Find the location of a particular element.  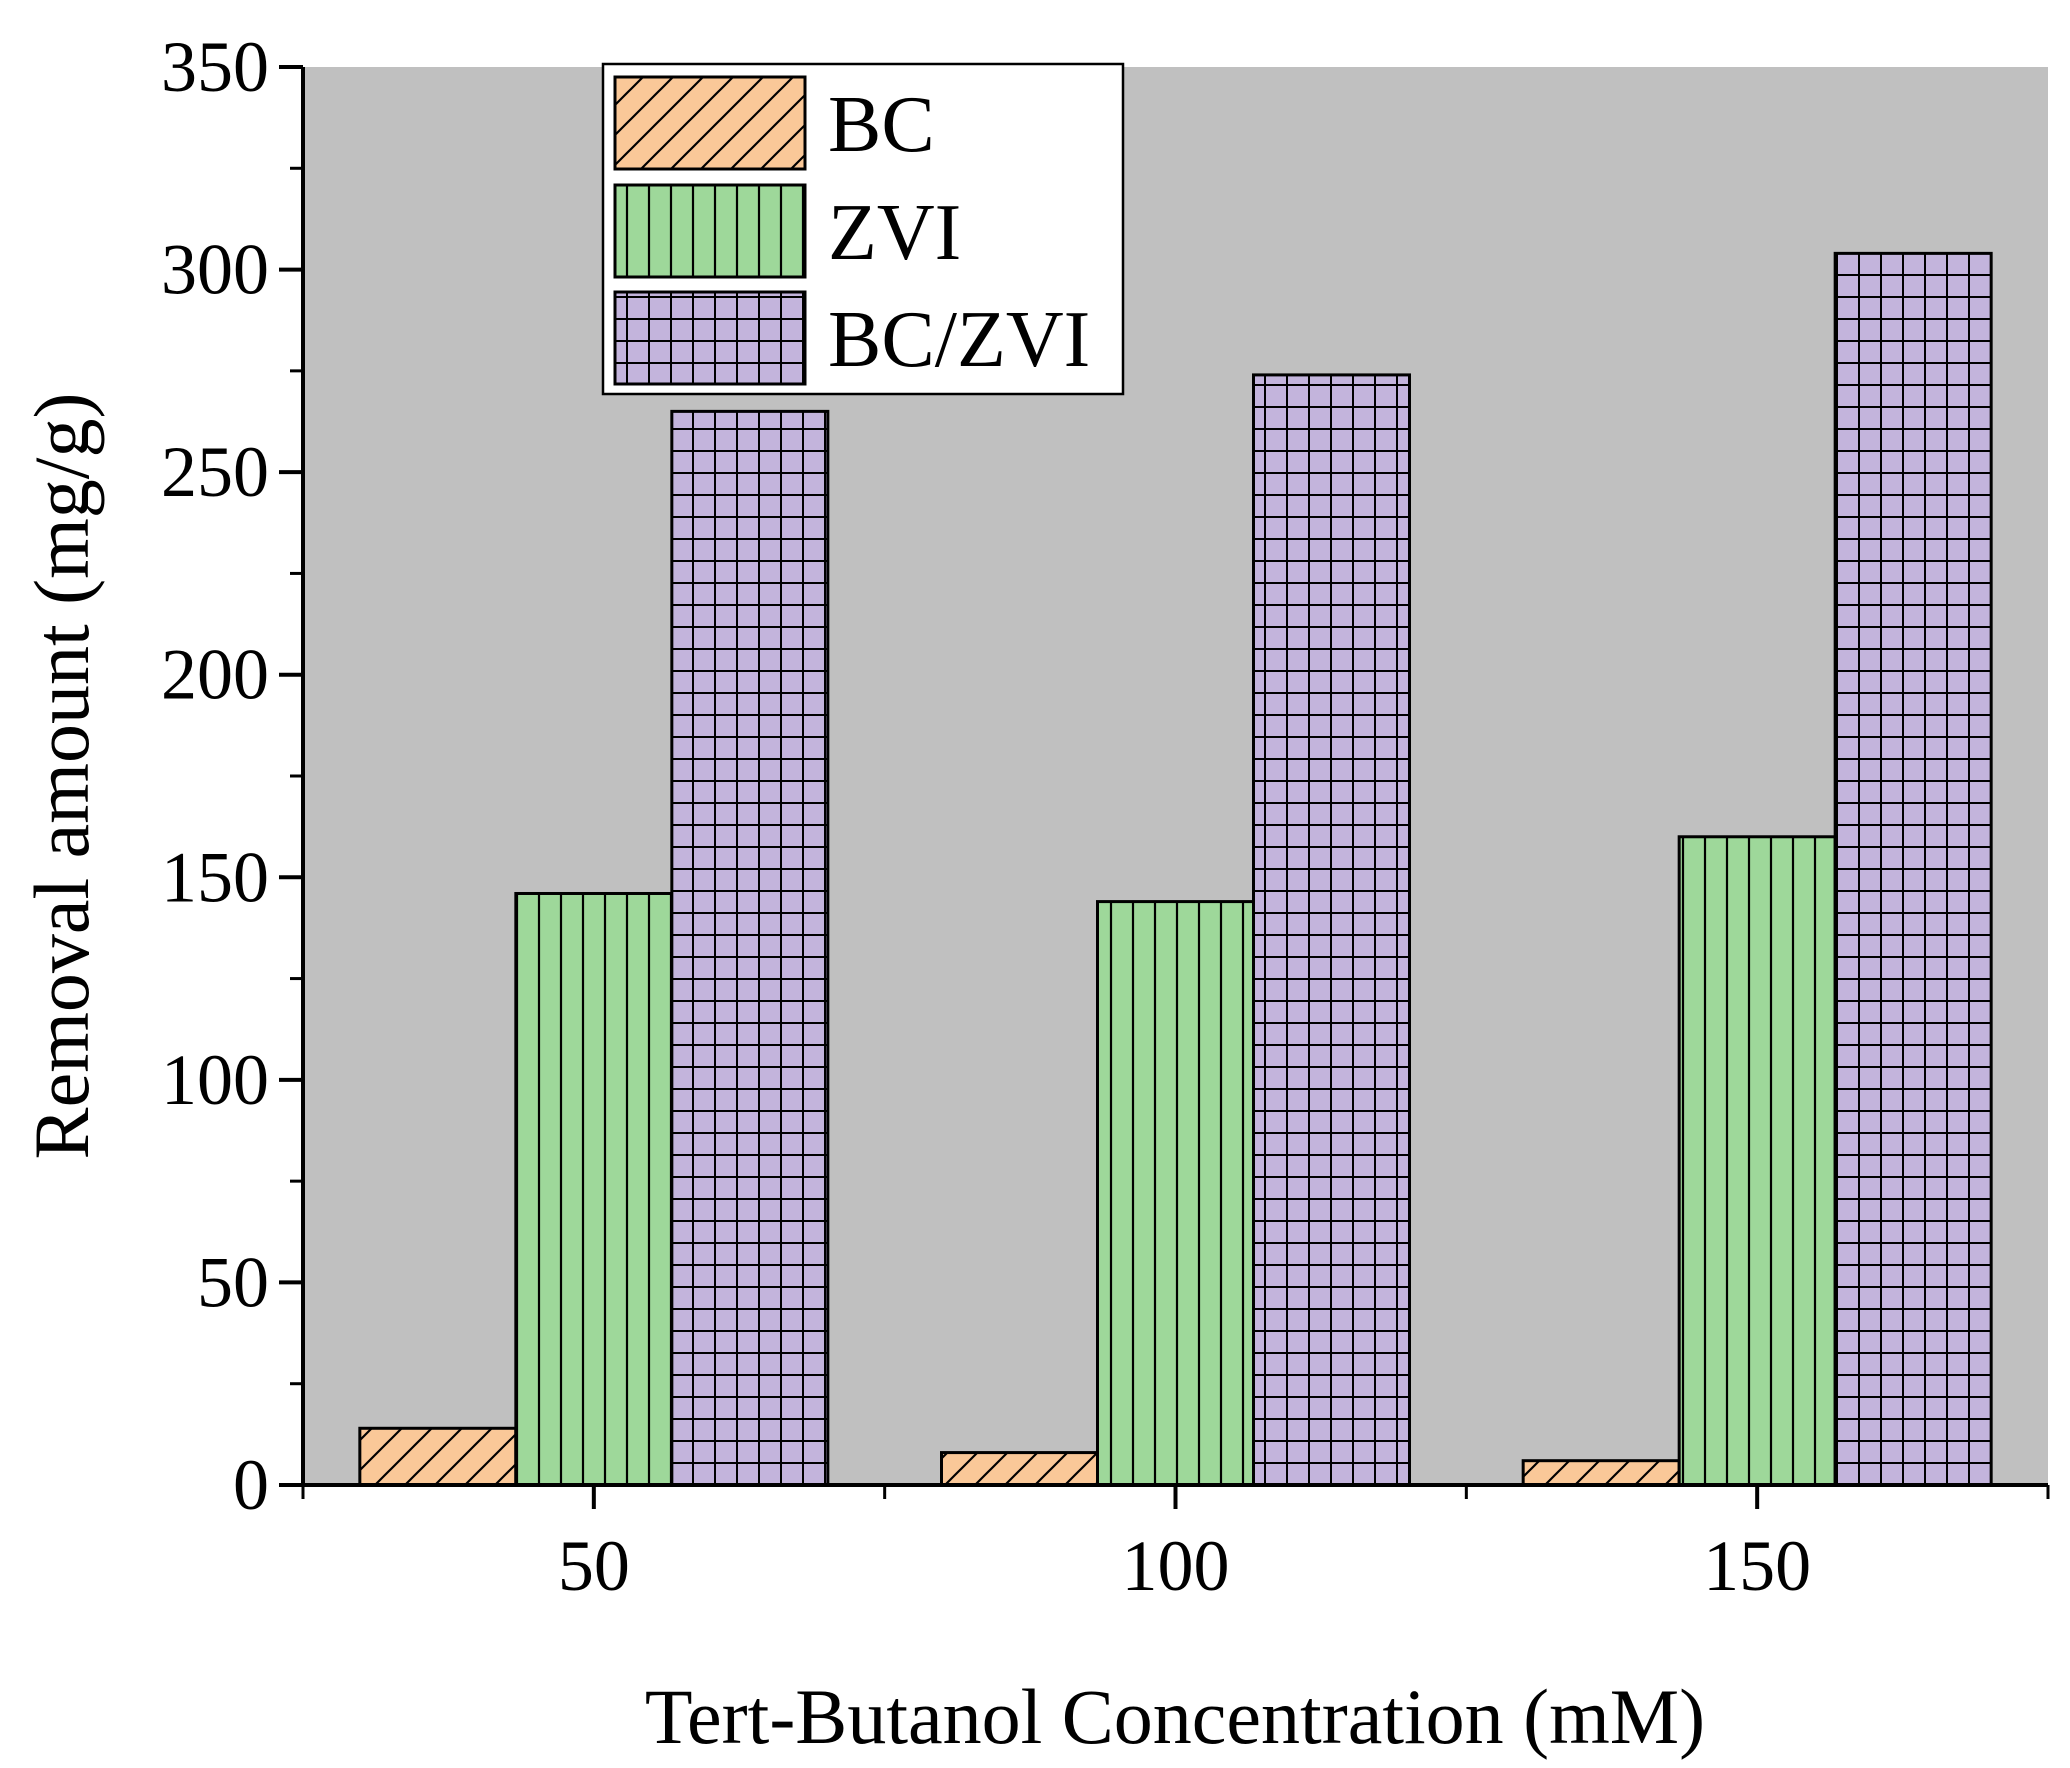

legend-swatch-zvi is located at coordinates (710, 231).